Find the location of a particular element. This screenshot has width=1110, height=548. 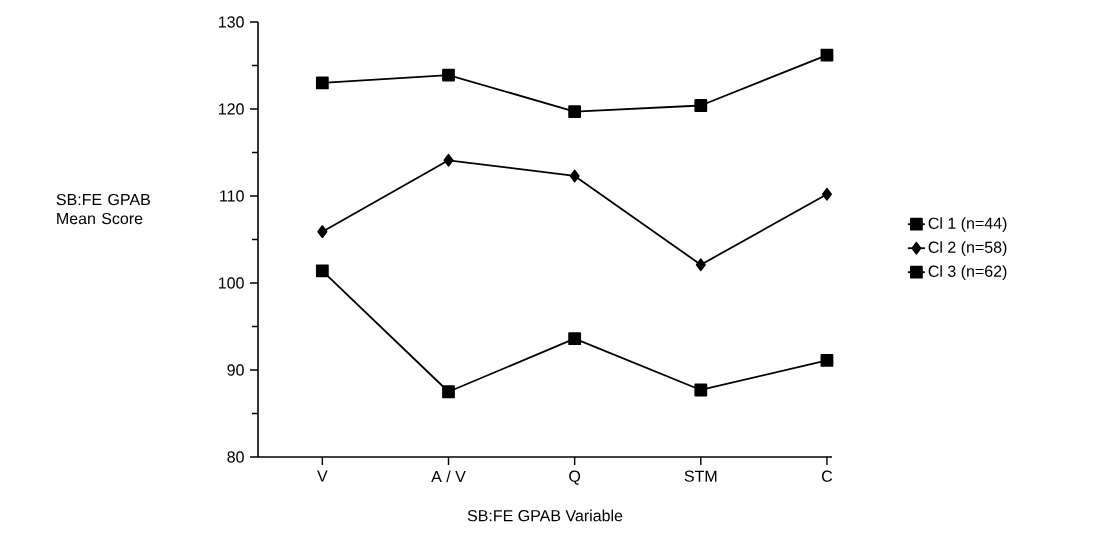

y-tick-label: 90 is located at coordinates (235, 370).